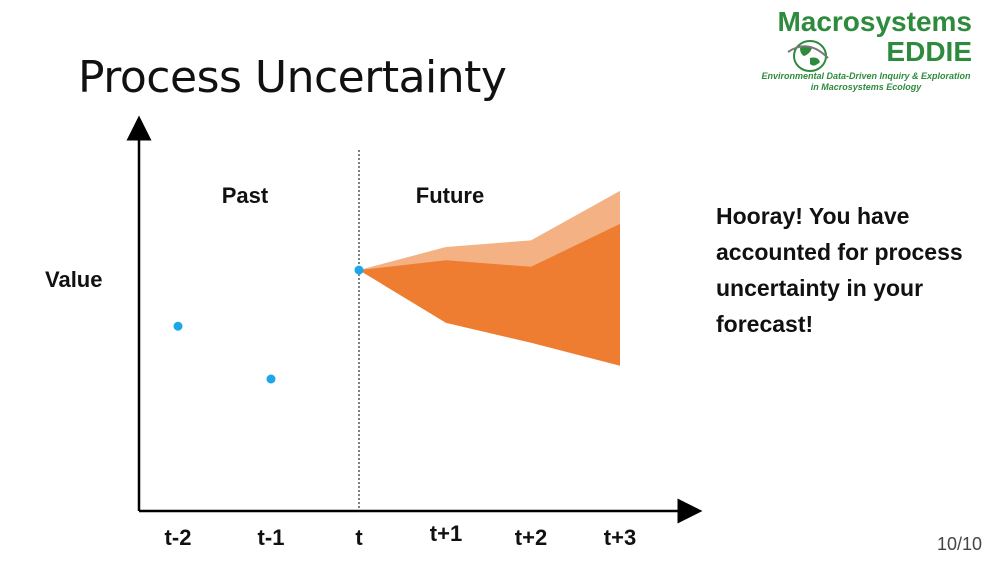 This screenshot has width=1000, height=563. What do you see at coordinates (359, 270) in the screenshot?
I see `data-point-t` at bounding box center [359, 270].